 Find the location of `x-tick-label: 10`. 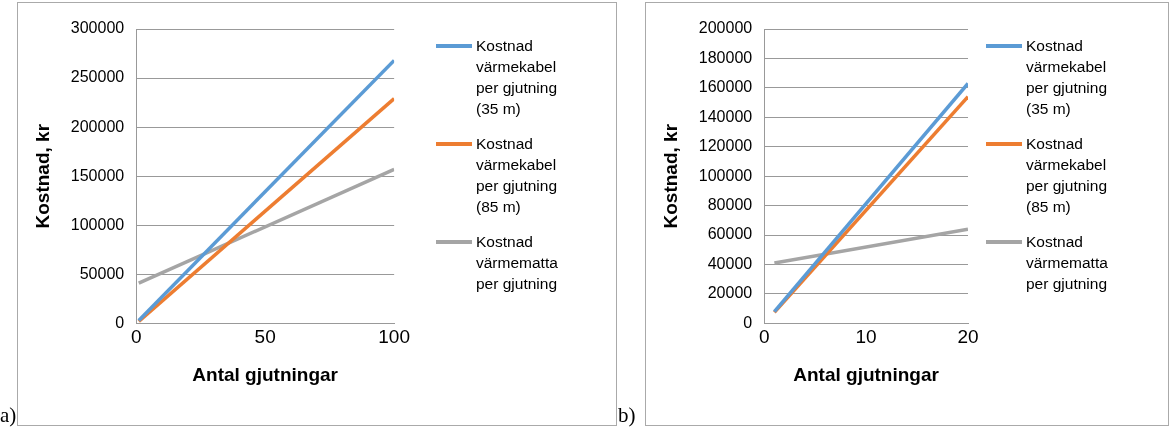

x-tick-label: 10 is located at coordinates (866, 337).